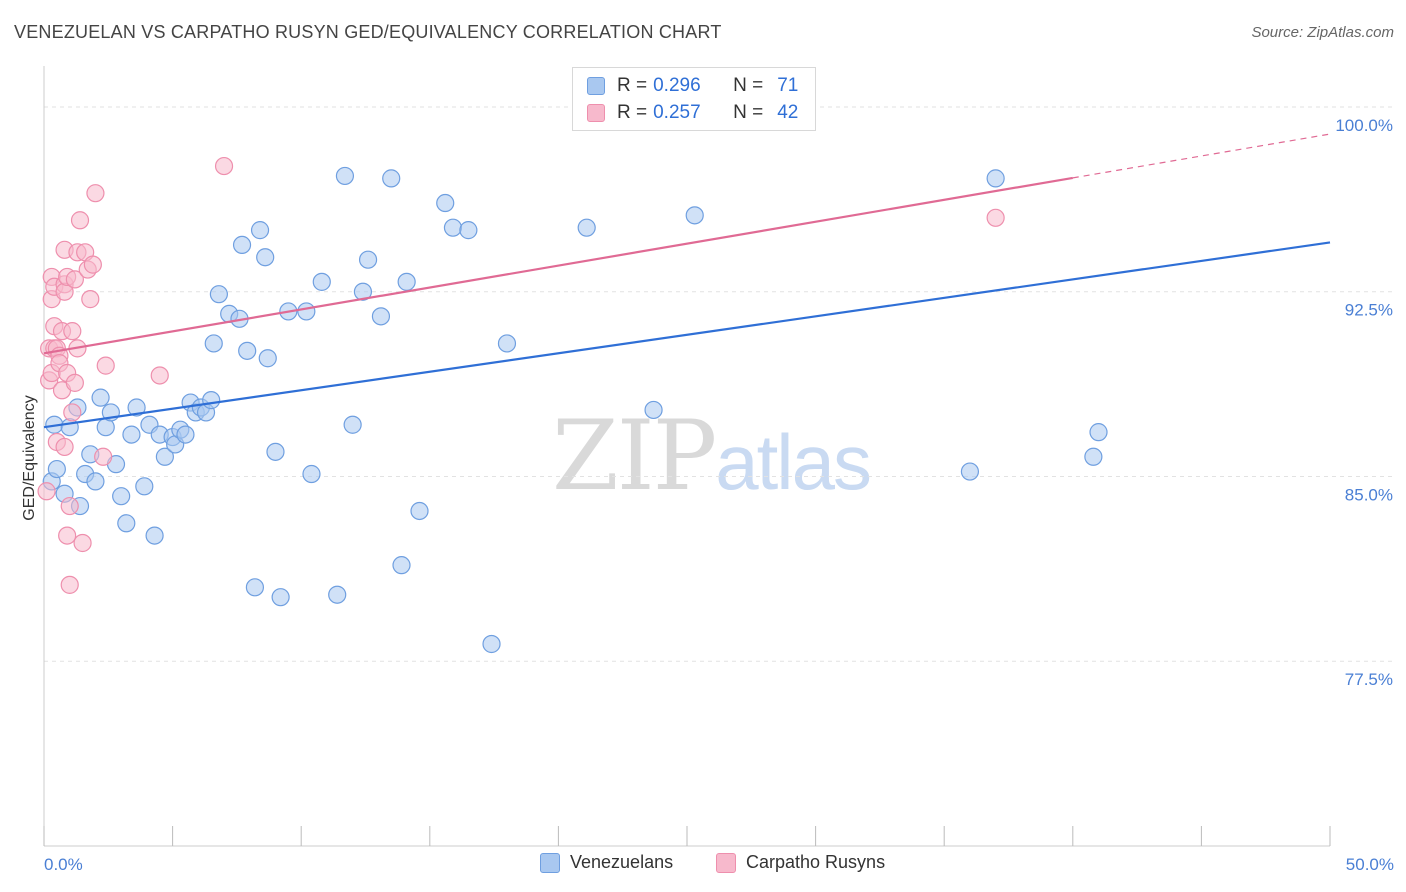 This screenshot has width=1406, height=892. I want to click on legend-row-venezuelans: R = 0.296 N = 71, so click(692, 86).